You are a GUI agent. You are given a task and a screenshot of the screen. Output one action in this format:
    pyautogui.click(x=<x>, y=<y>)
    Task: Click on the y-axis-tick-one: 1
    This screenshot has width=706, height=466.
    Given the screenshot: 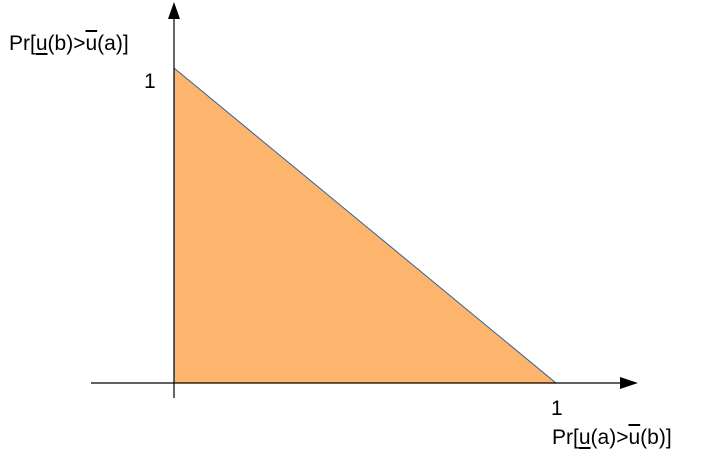 What is the action you would take?
    pyautogui.click(x=150, y=81)
    